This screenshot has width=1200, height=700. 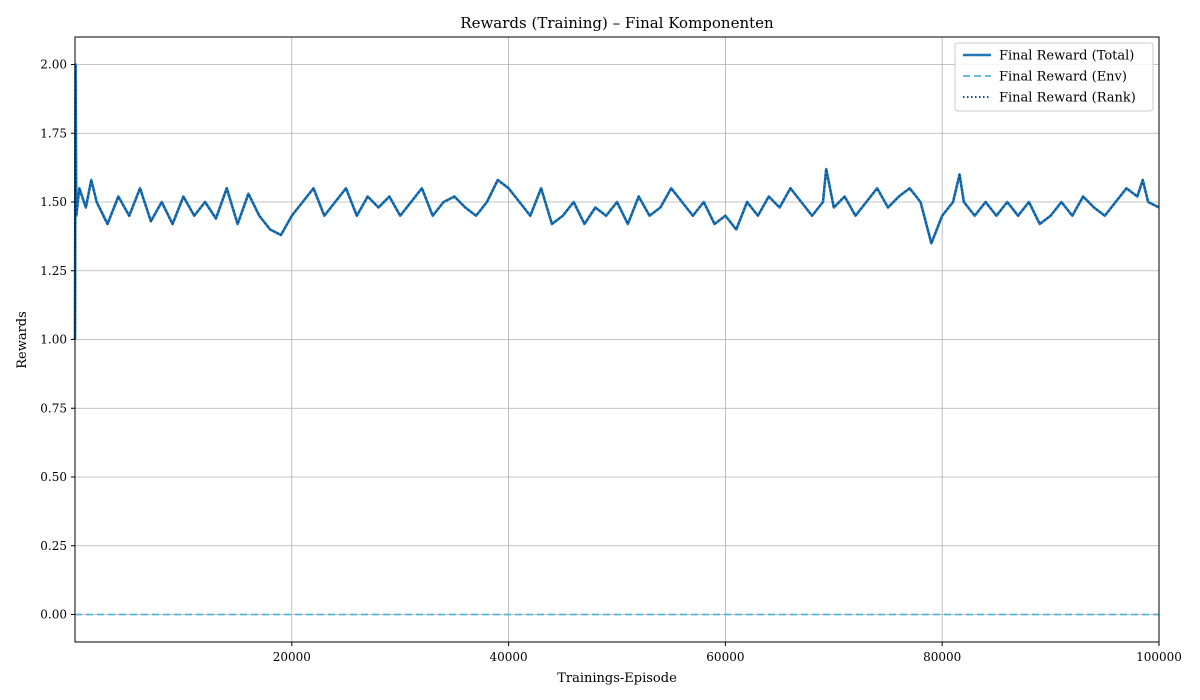 What do you see at coordinates (1066, 56) in the screenshot?
I see `legend-label-1: Final Reward (Total)` at bounding box center [1066, 56].